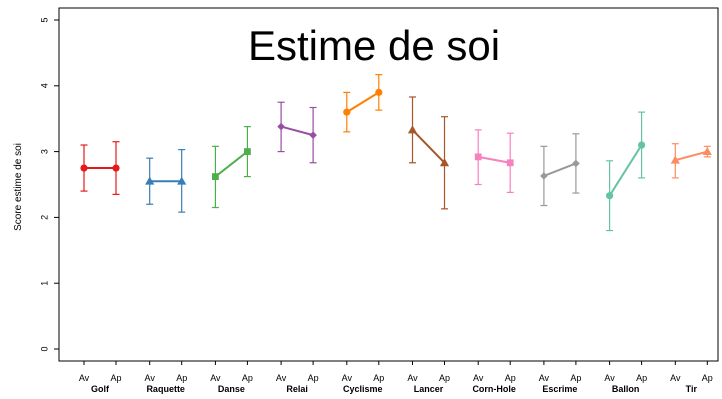  Describe the element at coordinates (429, 389) in the screenshot. I see `group-label: Lancer` at that location.